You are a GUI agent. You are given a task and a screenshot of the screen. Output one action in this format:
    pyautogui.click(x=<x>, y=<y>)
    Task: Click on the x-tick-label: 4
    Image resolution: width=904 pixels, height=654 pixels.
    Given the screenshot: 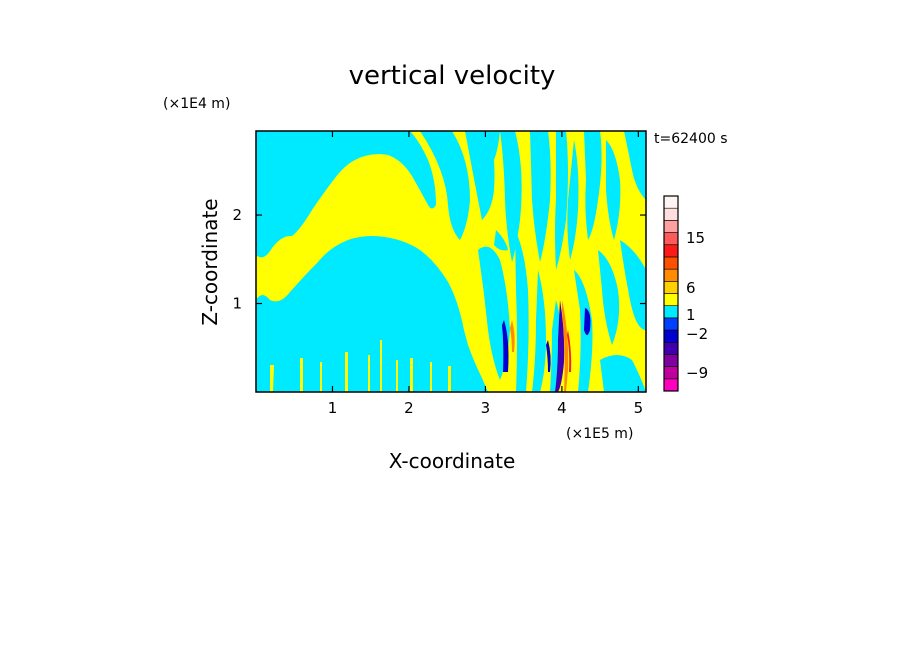 What is the action you would take?
    pyautogui.click(x=562, y=408)
    